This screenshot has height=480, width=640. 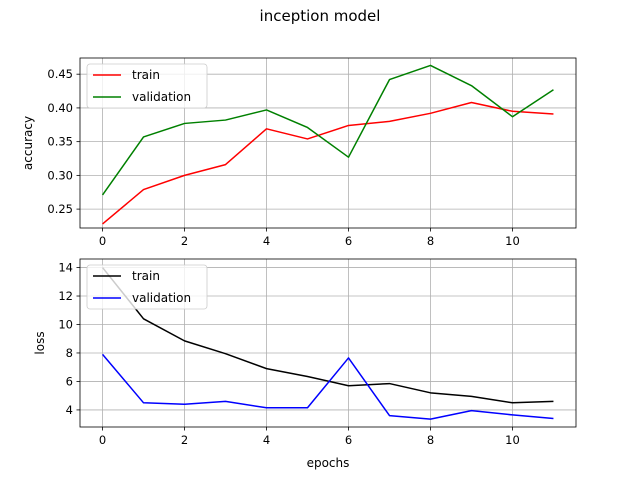 What do you see at coordinates (69, 381) in the screenshot?
I see `loss-y-tick-label: 6` at bounding box center [69, 381].